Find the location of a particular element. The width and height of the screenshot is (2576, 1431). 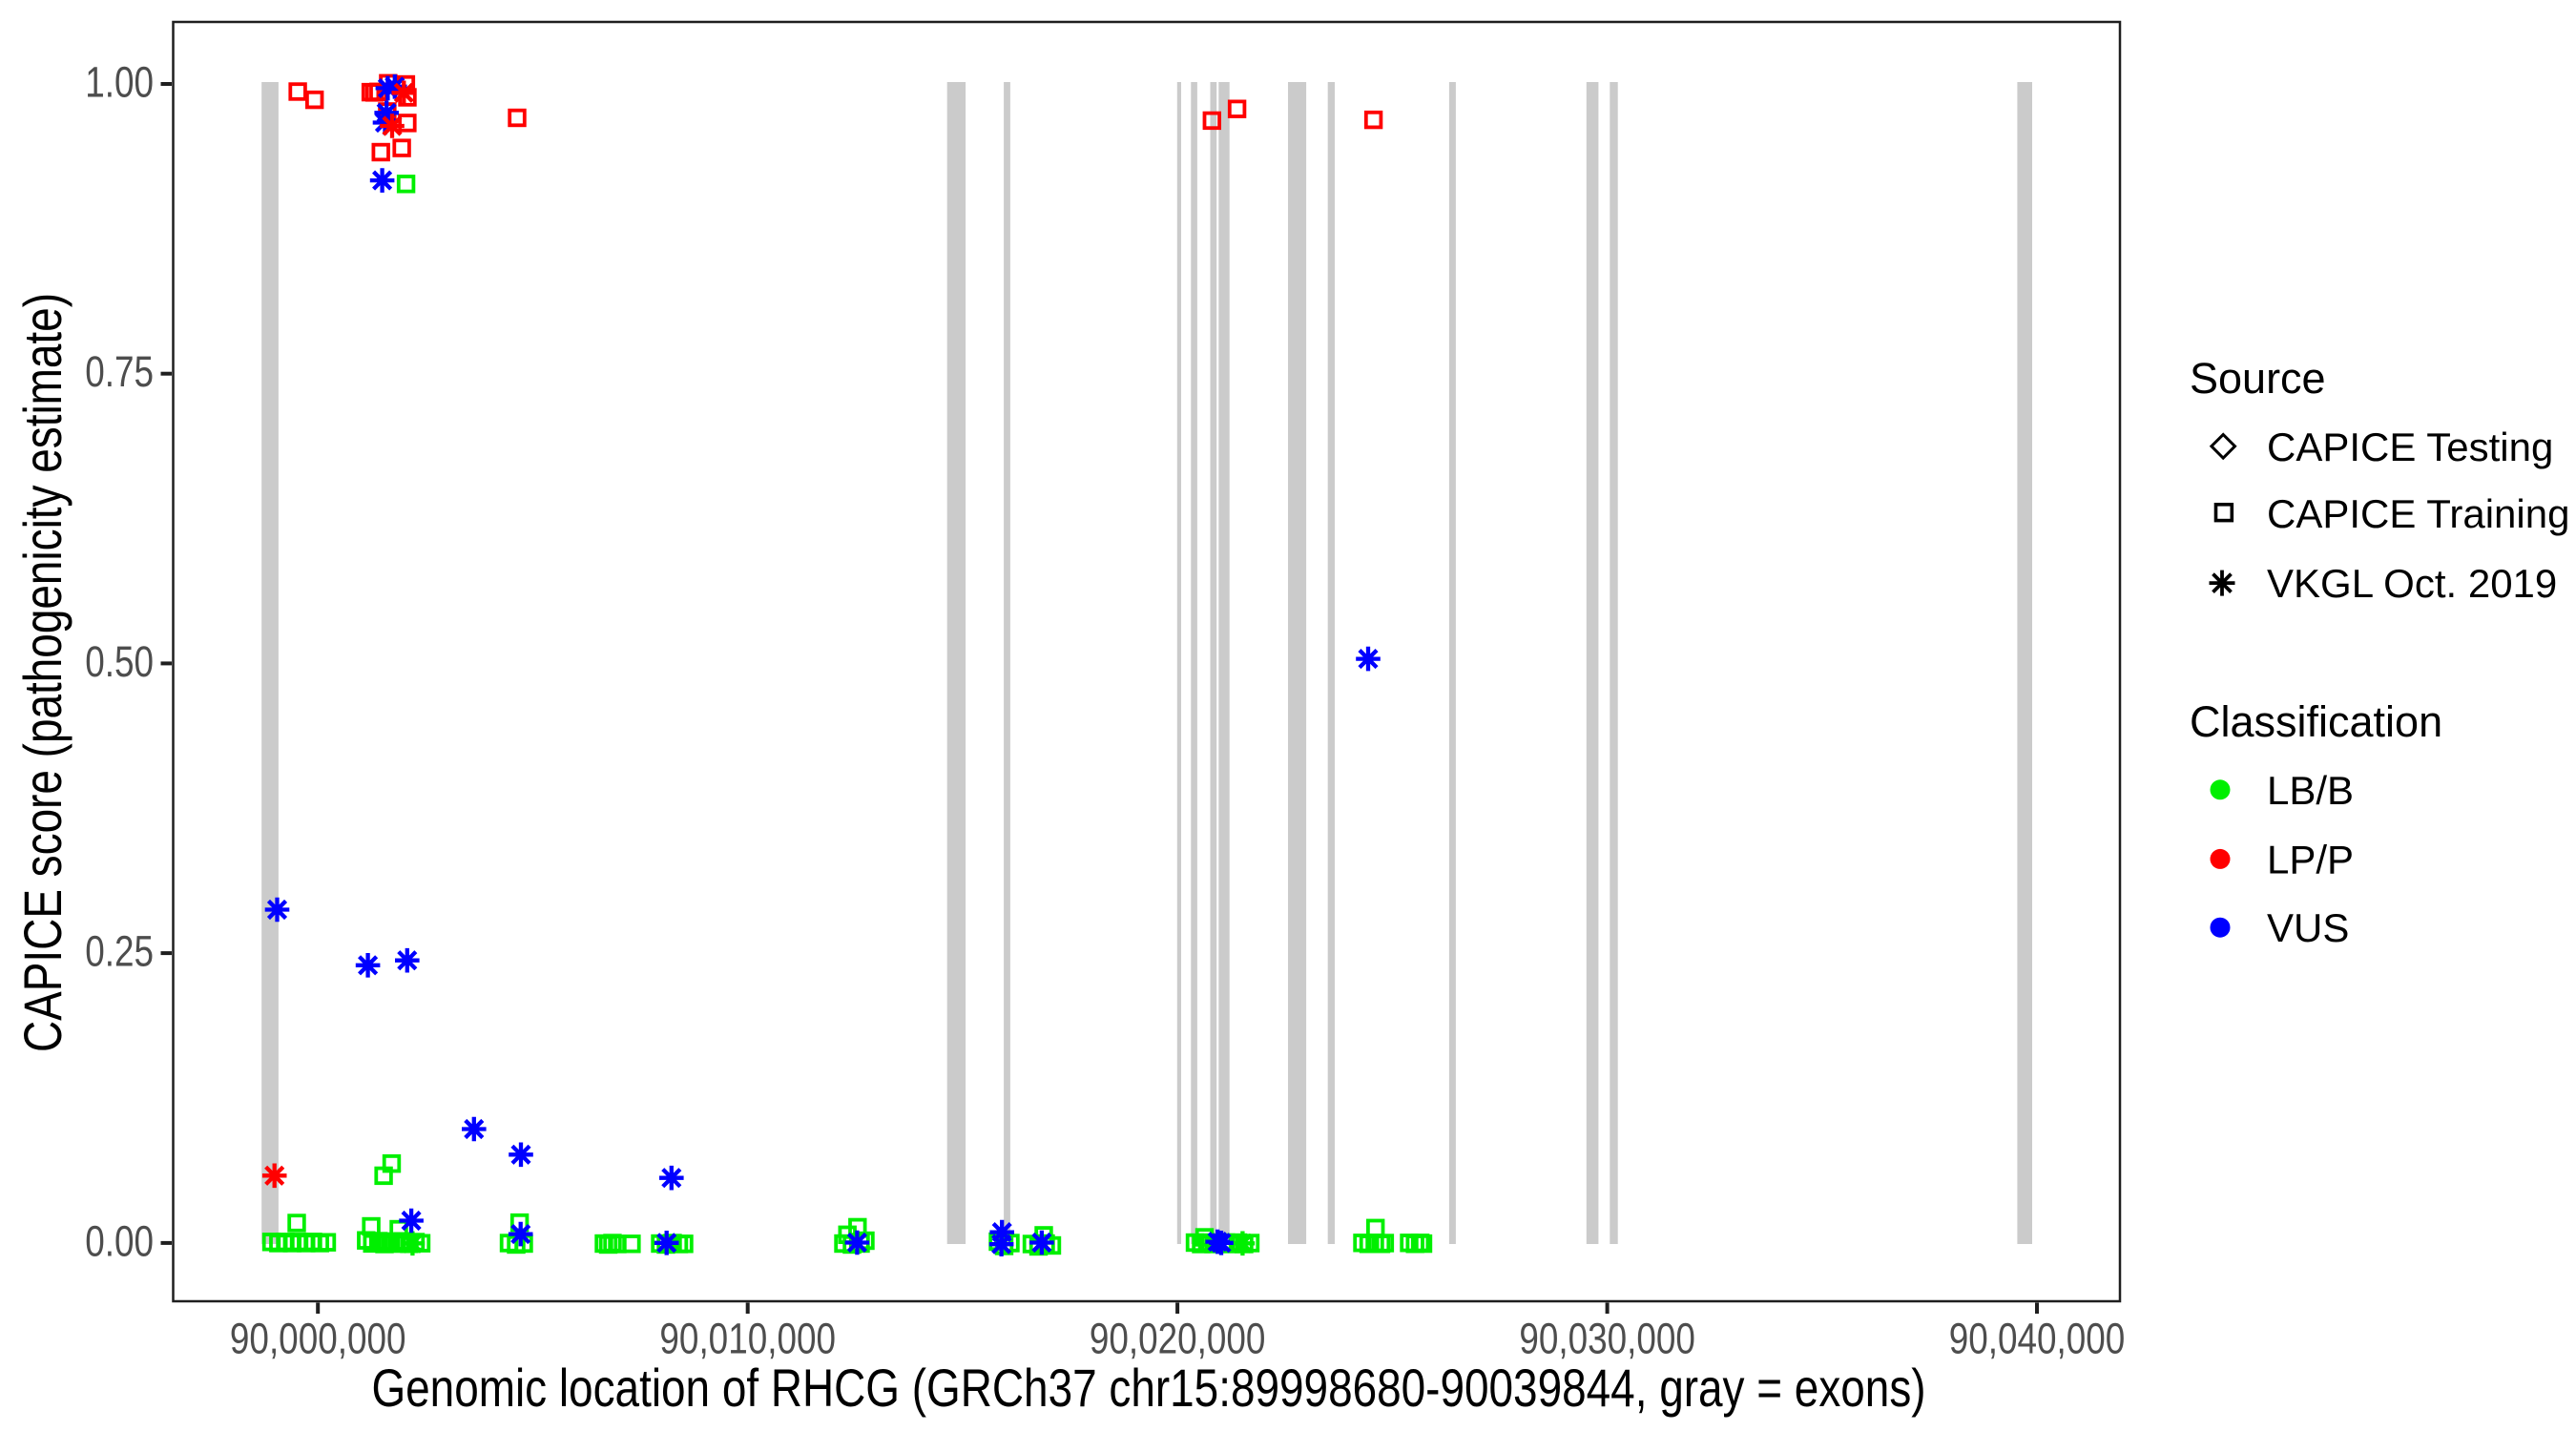

svg-text: 90,020,000 is located at coordinates (1178, 1338).